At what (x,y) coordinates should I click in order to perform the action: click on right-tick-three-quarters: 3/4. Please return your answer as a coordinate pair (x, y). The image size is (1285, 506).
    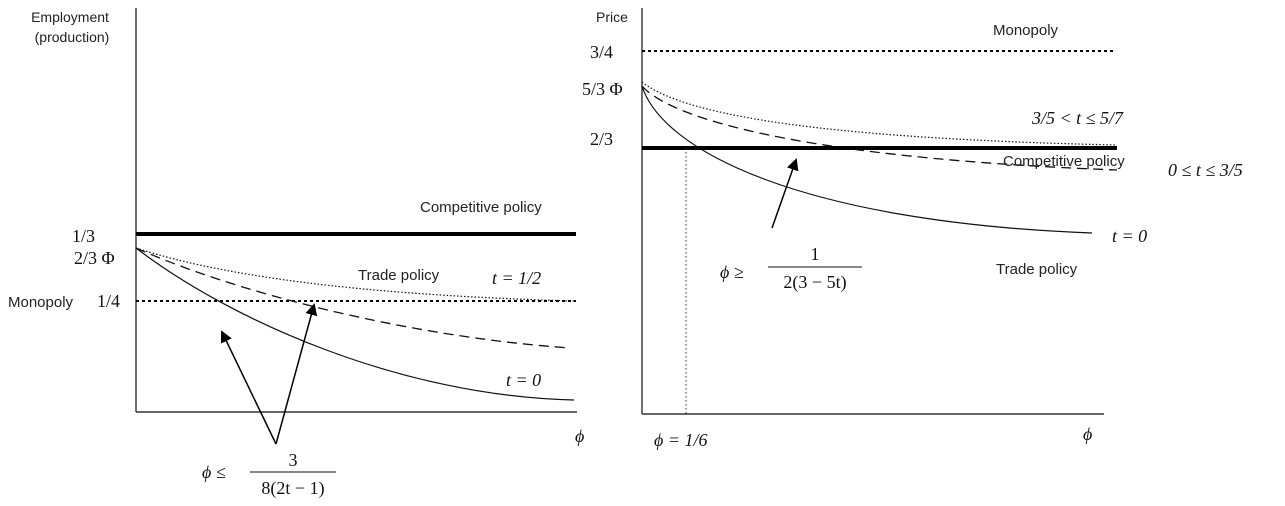
    Looking at the image, I should click on (601, 52).